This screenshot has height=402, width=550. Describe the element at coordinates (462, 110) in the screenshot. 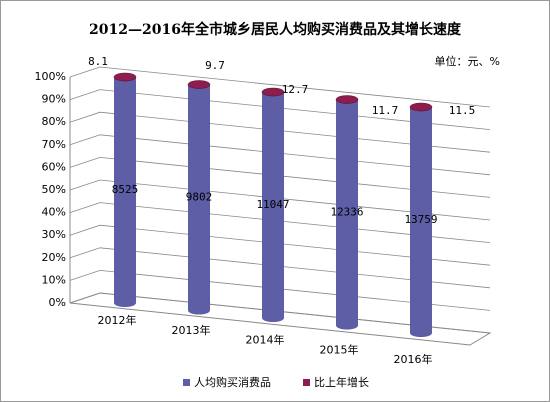

I see `value-label: 11.5` at that location.